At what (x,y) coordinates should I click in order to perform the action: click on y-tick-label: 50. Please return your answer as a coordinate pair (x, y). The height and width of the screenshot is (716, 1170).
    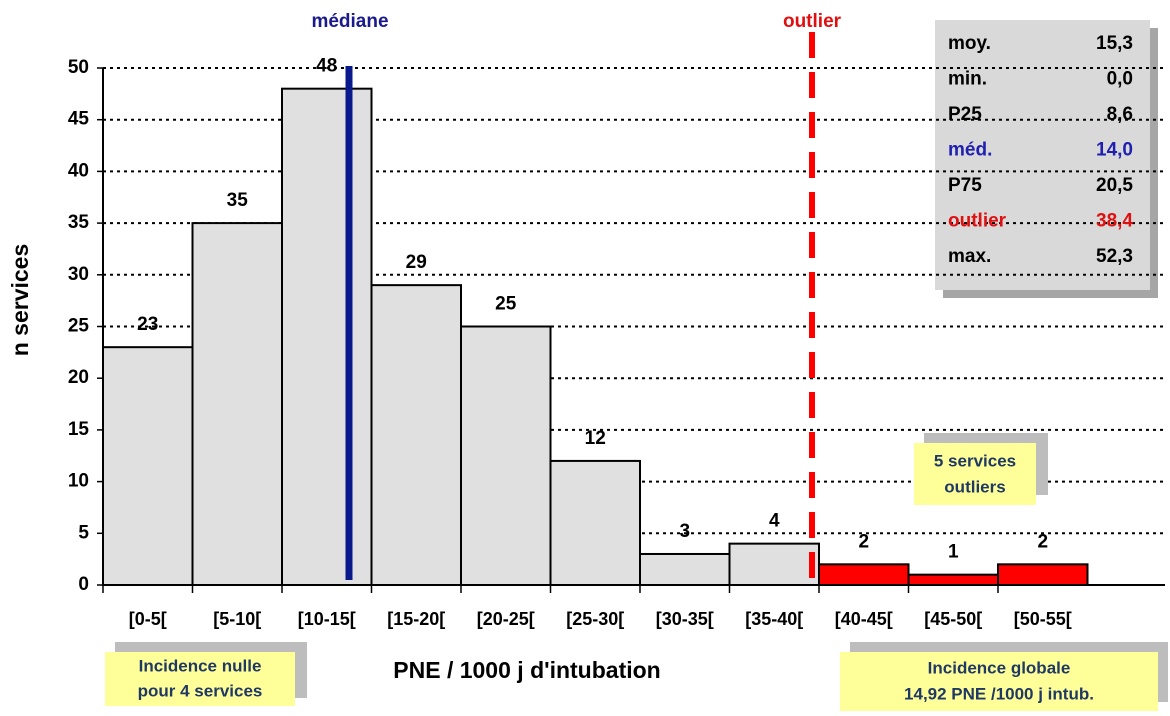
    Looking at the image, I should click on (78, 67).